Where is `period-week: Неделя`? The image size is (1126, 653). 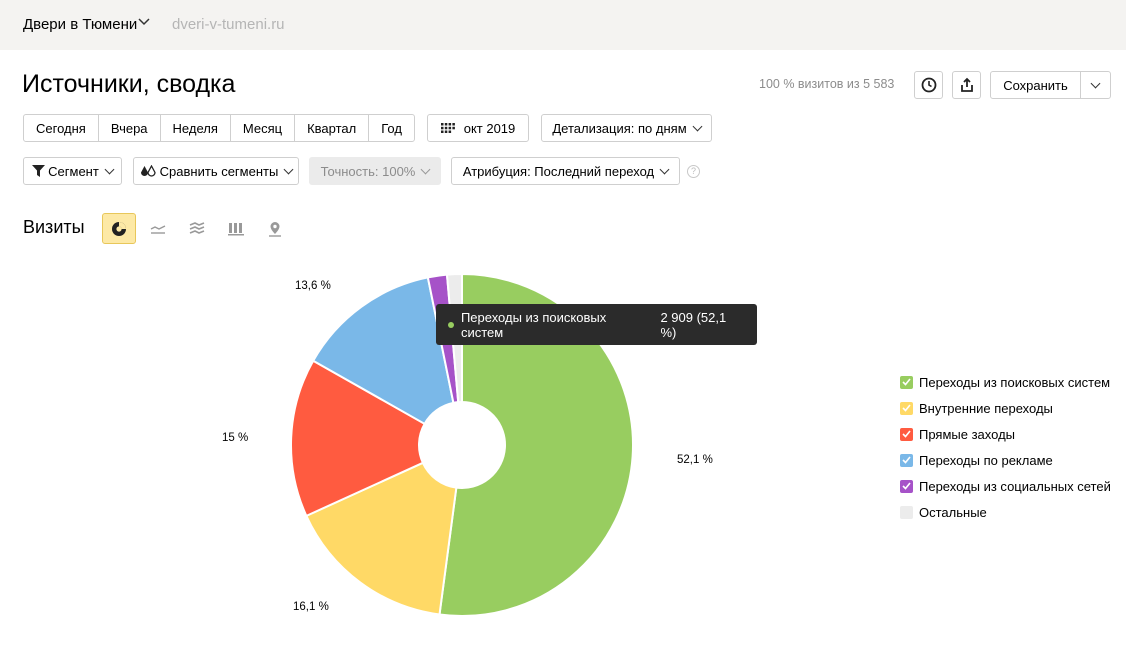
period-week: Неделя is located at coordinates (196, 128).